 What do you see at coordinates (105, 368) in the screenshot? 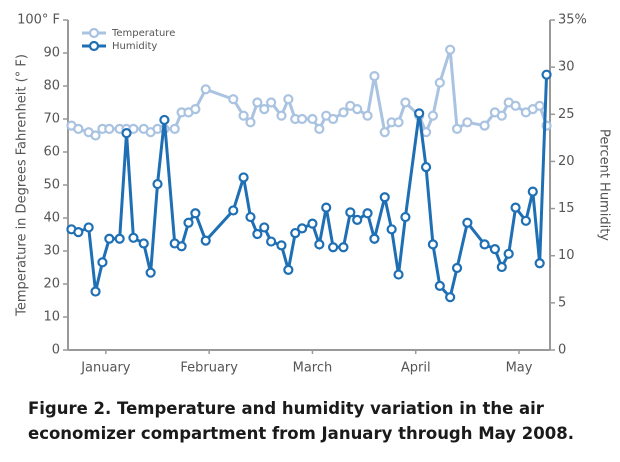
I see `x-tick-label: January` at bounding box center [105, 368].